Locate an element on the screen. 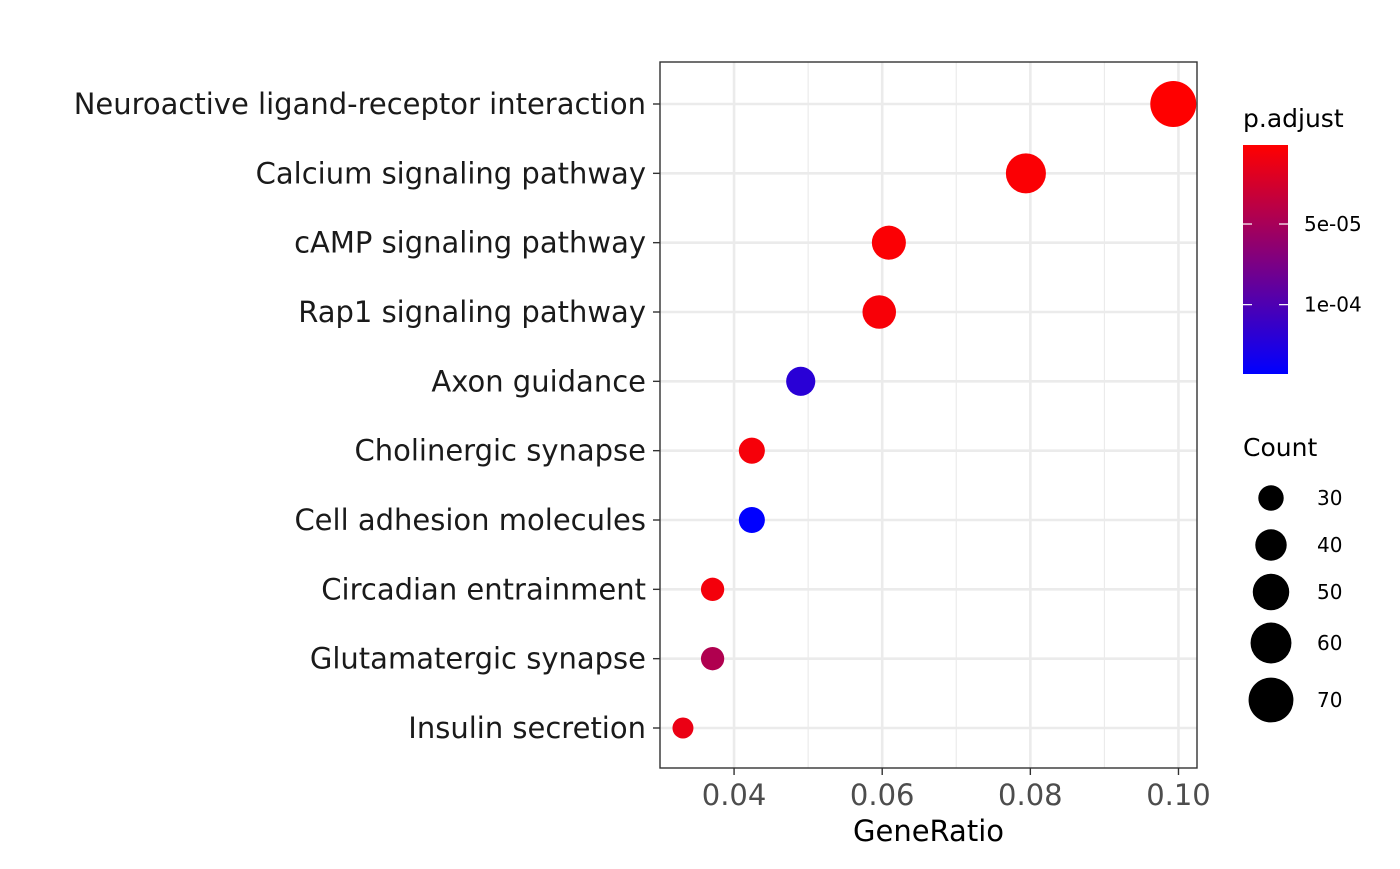  x-tick-label: 0.04 is located at coordinates (734, 795).